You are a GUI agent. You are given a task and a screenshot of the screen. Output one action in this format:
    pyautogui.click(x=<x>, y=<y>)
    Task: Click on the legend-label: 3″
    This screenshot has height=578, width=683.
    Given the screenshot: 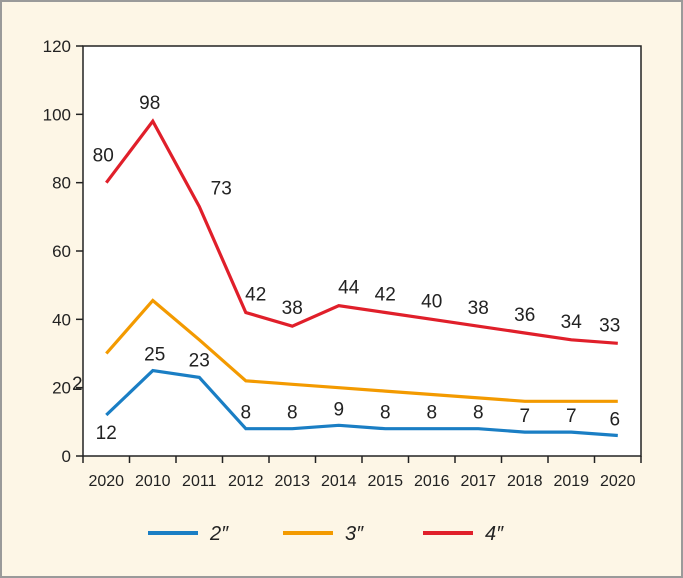 What is the action you would take?
    pyautogui.click(x=354, y=534)
    